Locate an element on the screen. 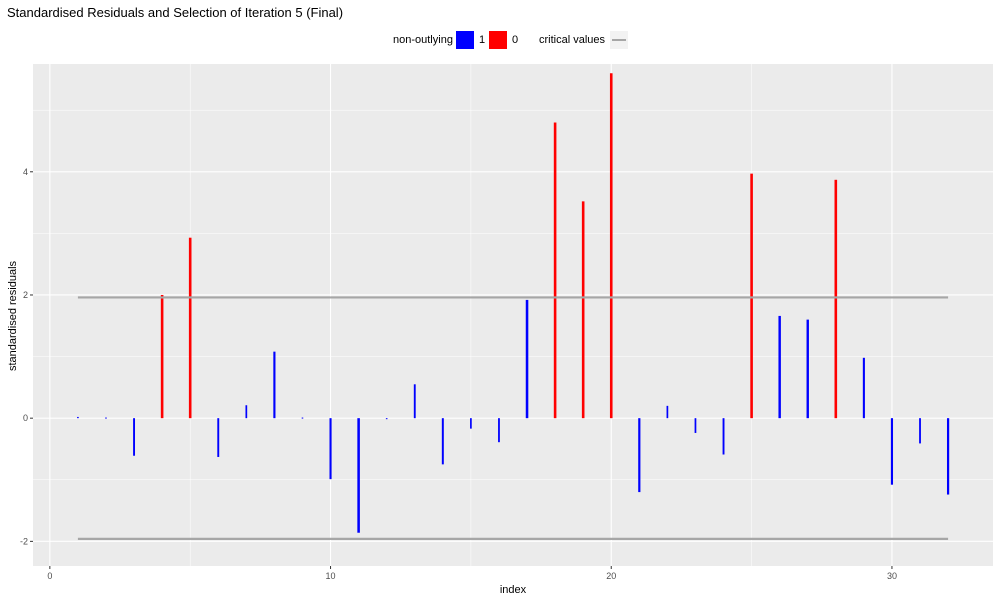  legend-label-critical-values: critical values is located at coordinates (572, 40).